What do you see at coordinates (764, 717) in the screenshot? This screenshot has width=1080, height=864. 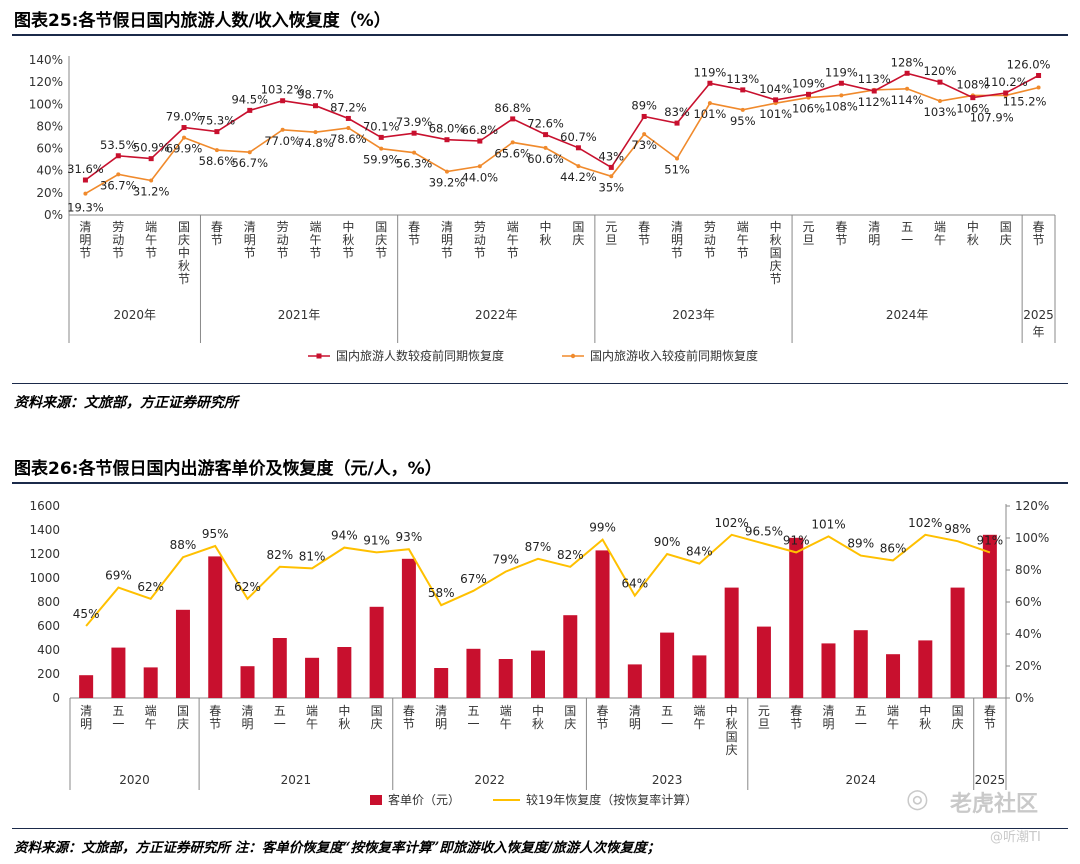 I see `x-category-label: 元旦` at bounding box center [764, 717].